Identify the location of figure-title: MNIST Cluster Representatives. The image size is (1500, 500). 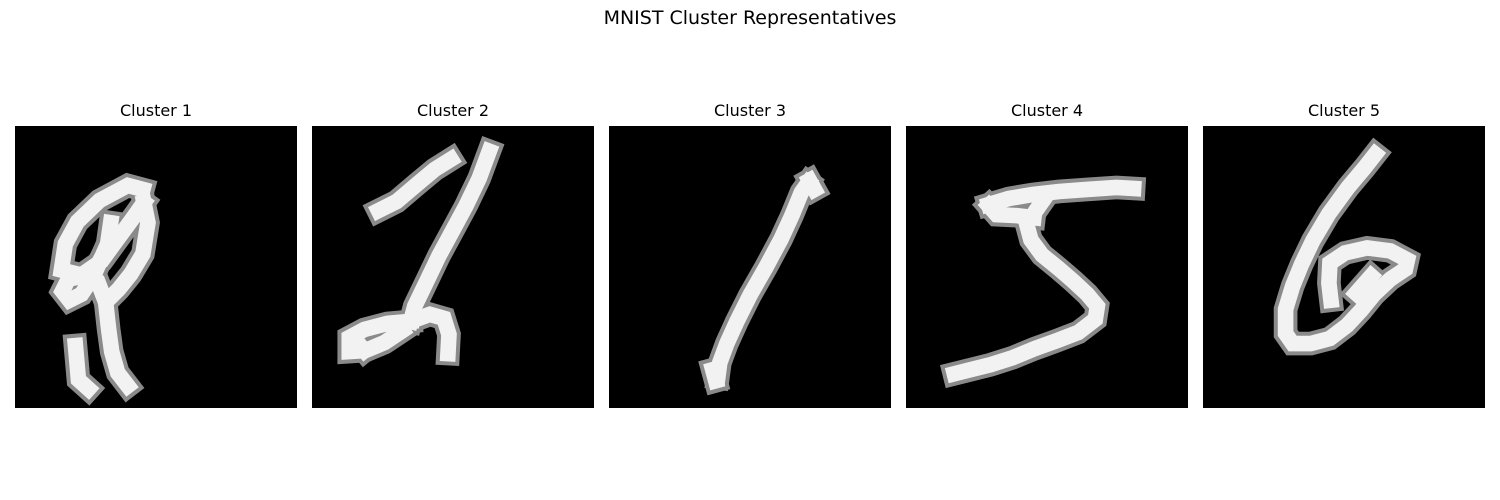
(750, 18).